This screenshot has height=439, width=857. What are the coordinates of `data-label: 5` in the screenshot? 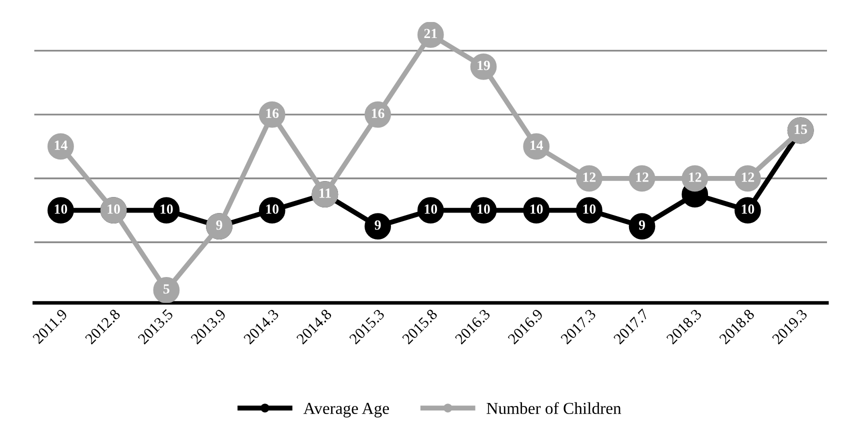 It's located at (166, 289).